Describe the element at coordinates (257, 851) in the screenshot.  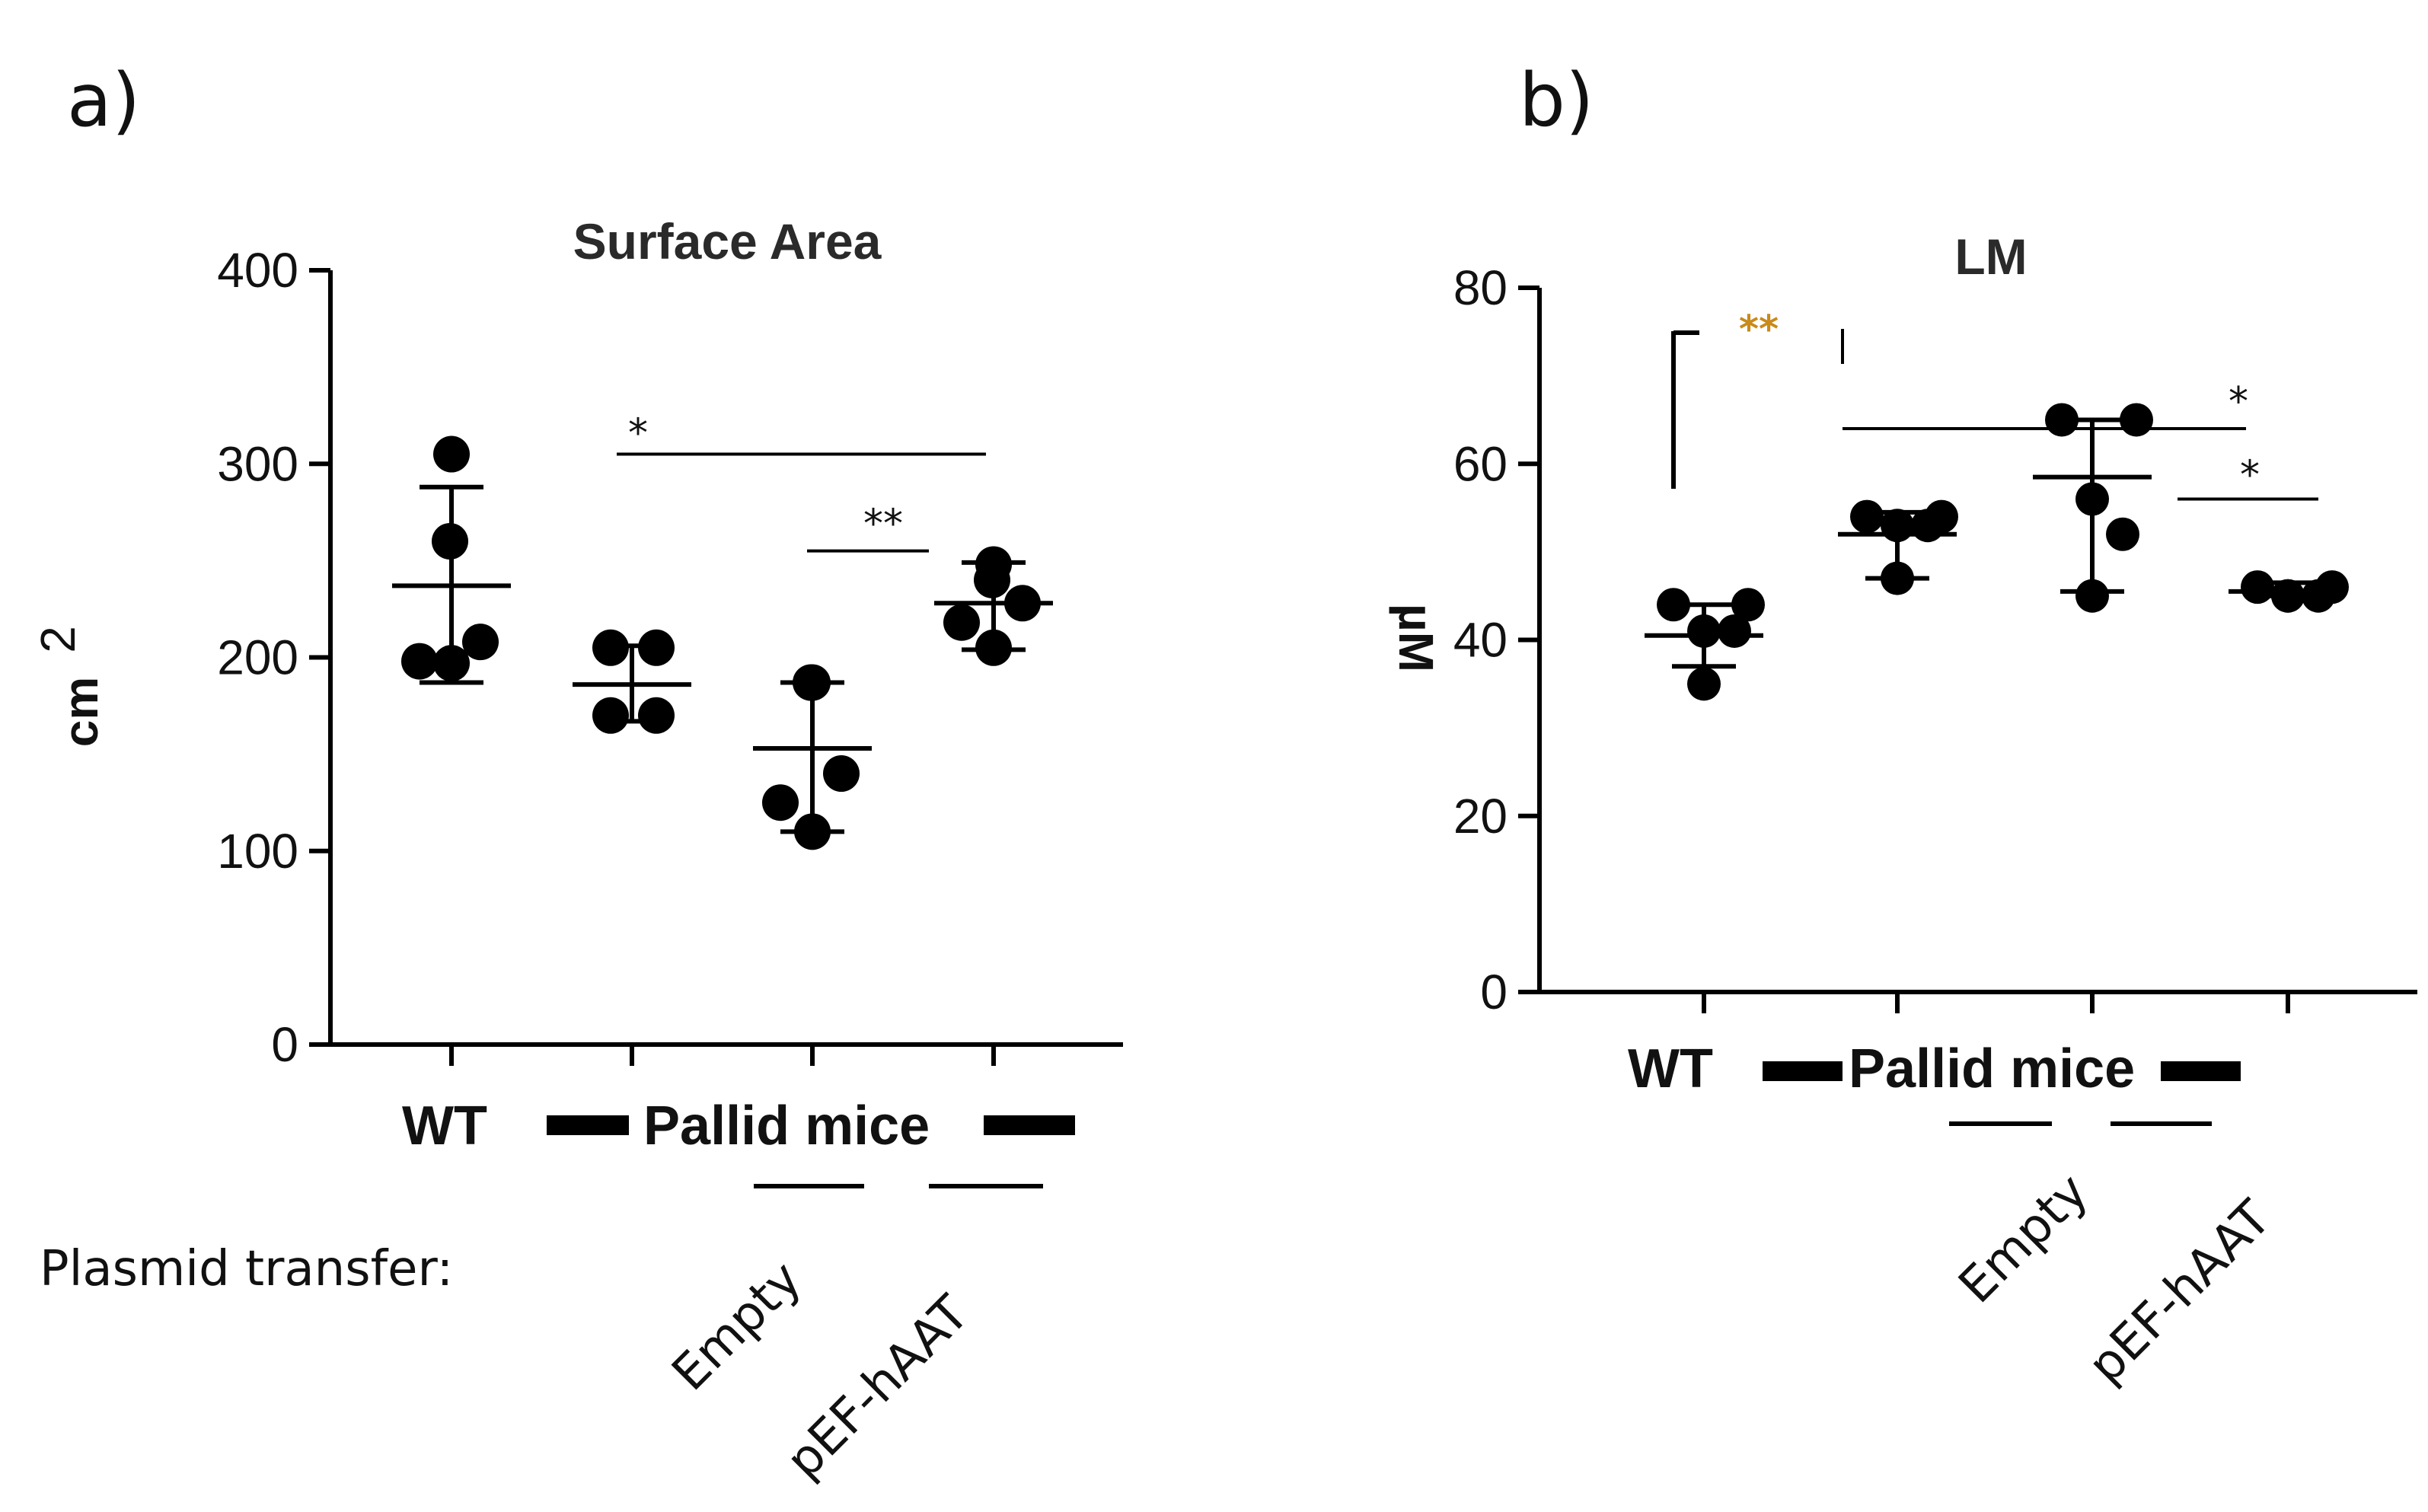
I see `chart-a-y-tick-label-1: 100` at that location.